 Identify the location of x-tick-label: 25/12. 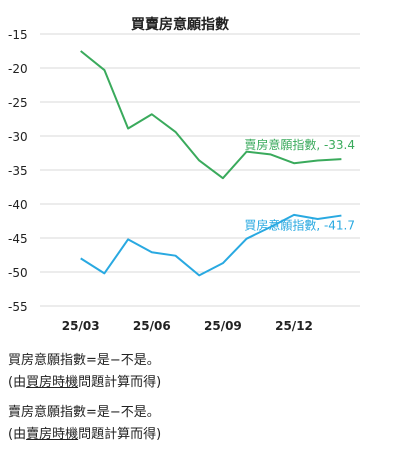
(294, 326).